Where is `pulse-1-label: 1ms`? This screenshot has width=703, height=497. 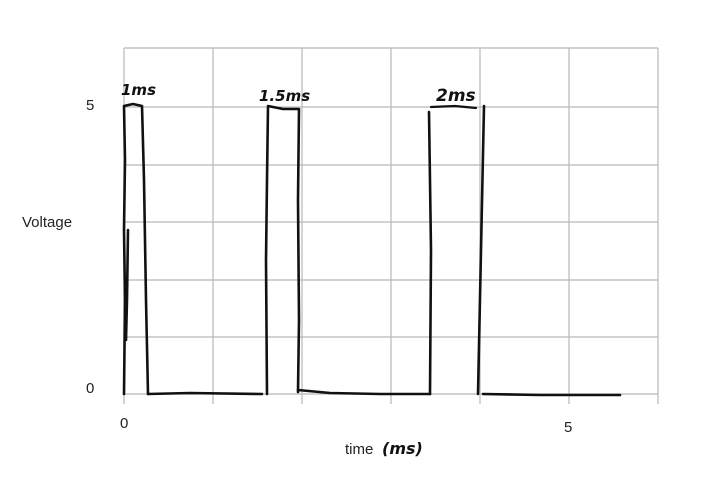
pulse-1-label: 1ms is located at coordinates (138, 90).